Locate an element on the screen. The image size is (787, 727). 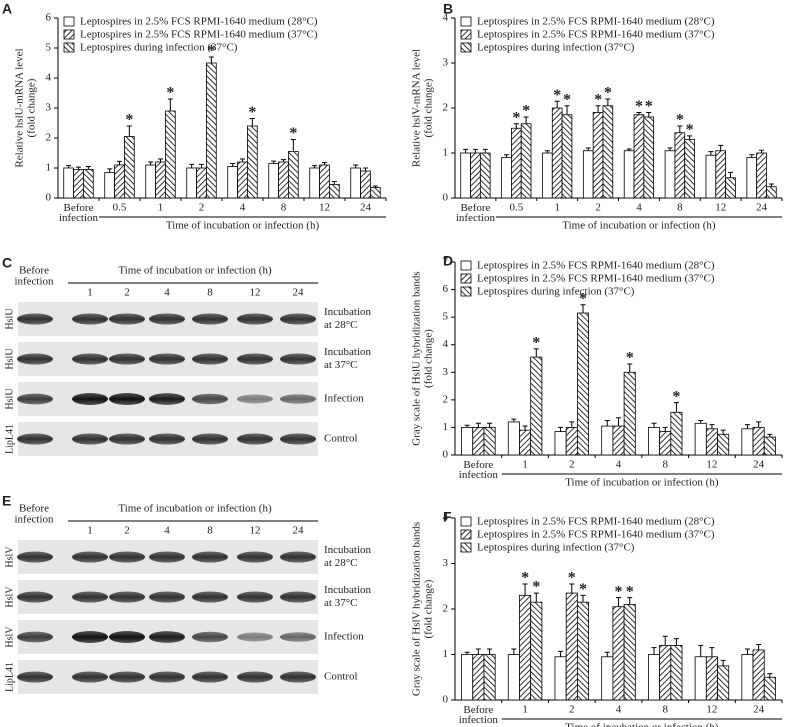
x-tick-label: 24 is located at coordinates (759, 465).